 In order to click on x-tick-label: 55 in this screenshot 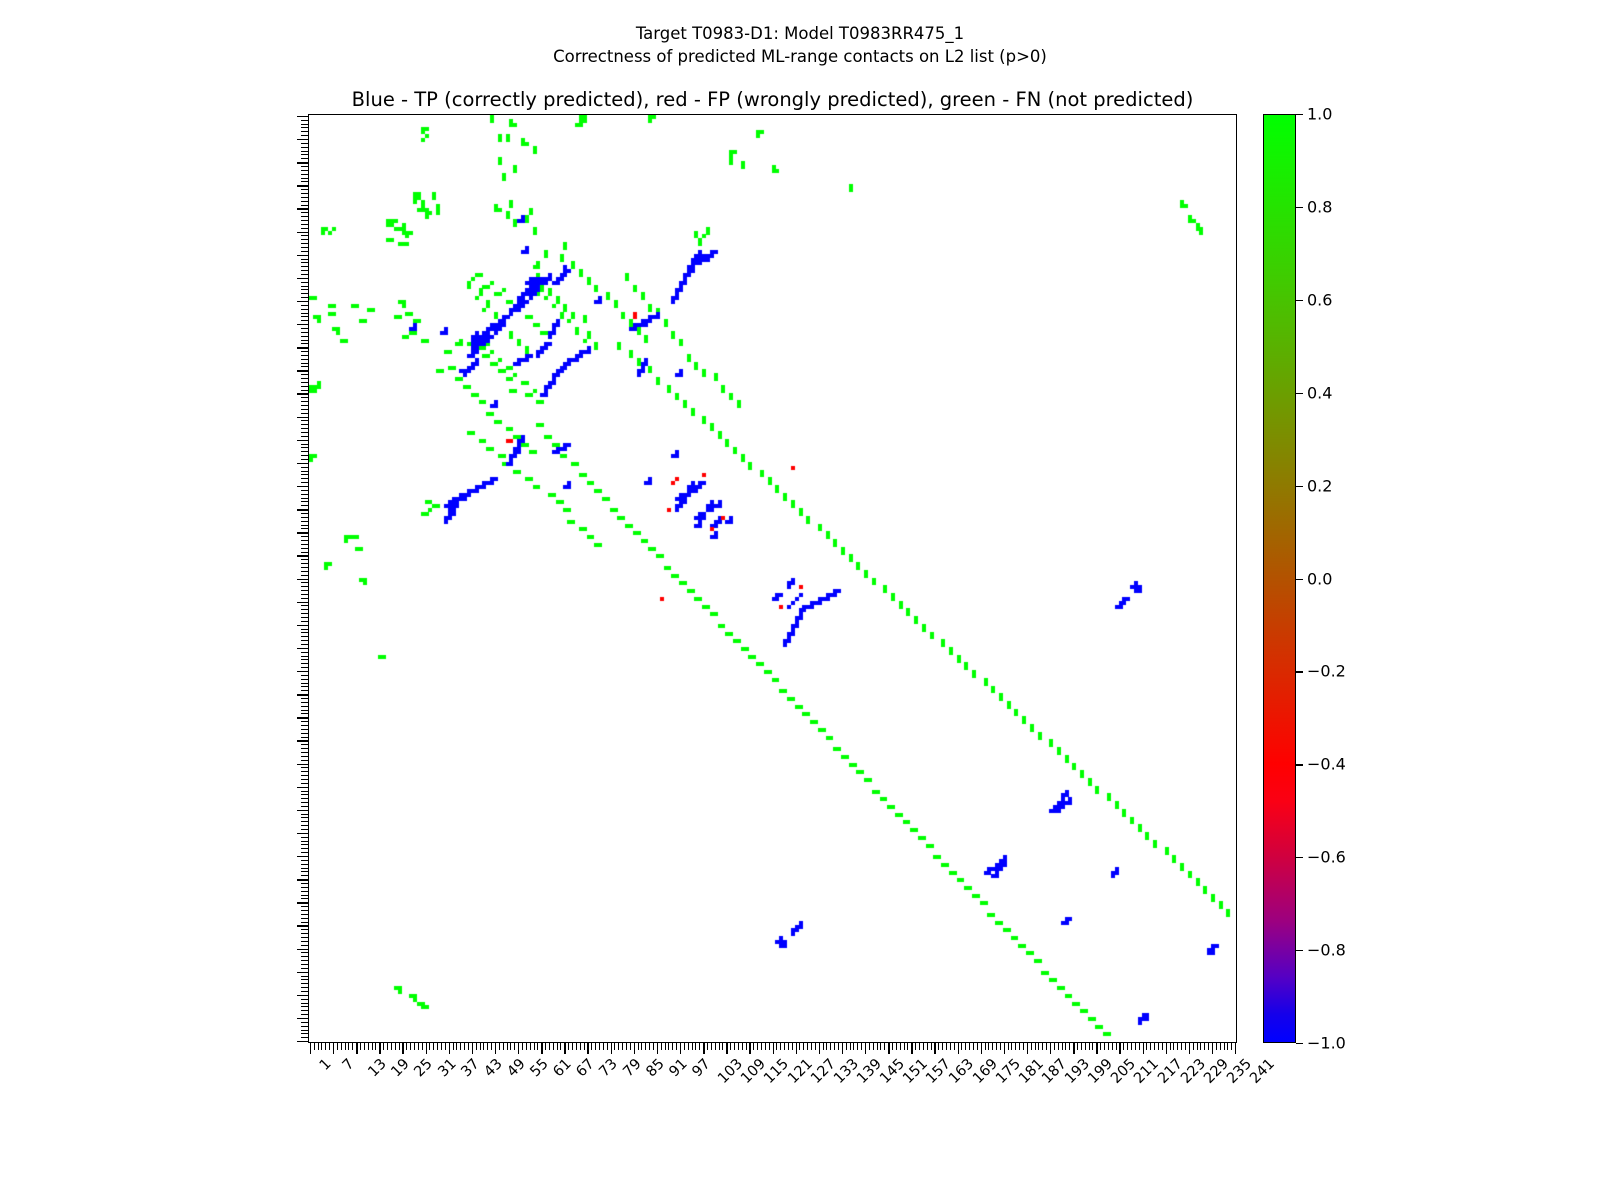, I will do `click(539, 1068)`.